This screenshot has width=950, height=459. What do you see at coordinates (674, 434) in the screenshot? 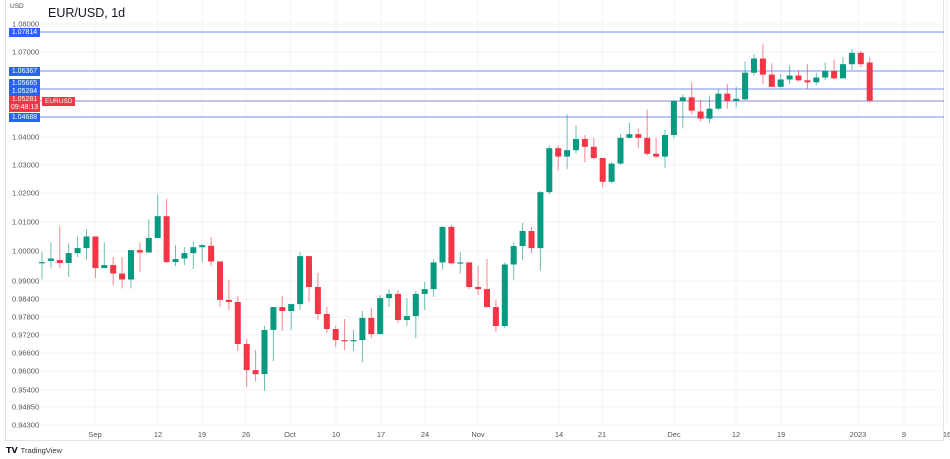
I see `x-tick-label: Dec` at bounding box center [674, 434].